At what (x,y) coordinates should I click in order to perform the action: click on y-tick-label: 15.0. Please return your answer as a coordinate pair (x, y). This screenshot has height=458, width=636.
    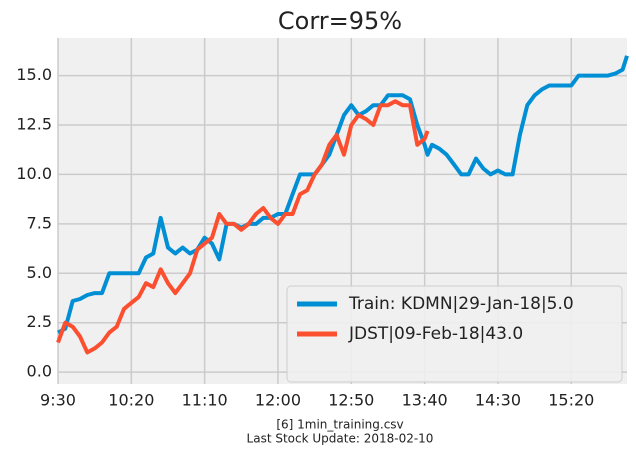
    Looking at the image, I should click on (34, 74).